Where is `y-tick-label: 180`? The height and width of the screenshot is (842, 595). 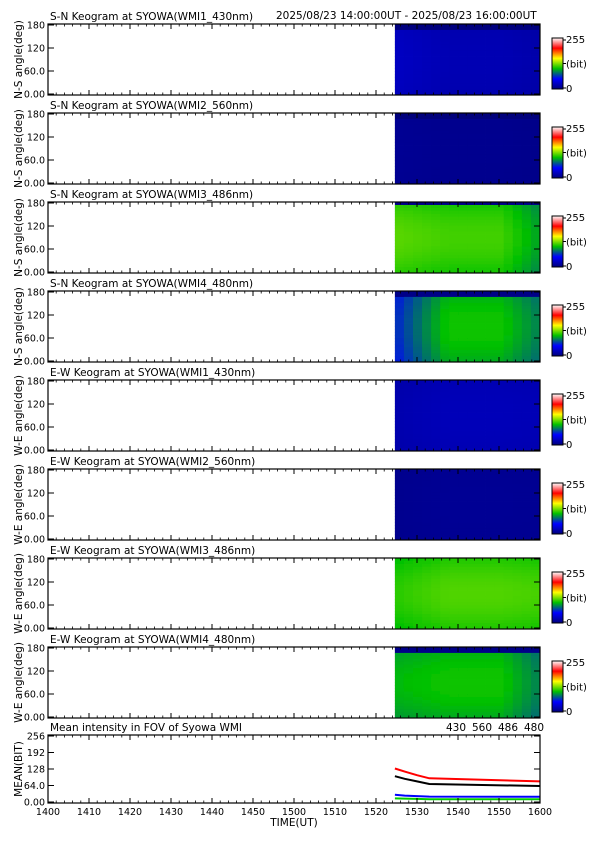
y-tick-label: 180 is located at coordinates (36, 26).